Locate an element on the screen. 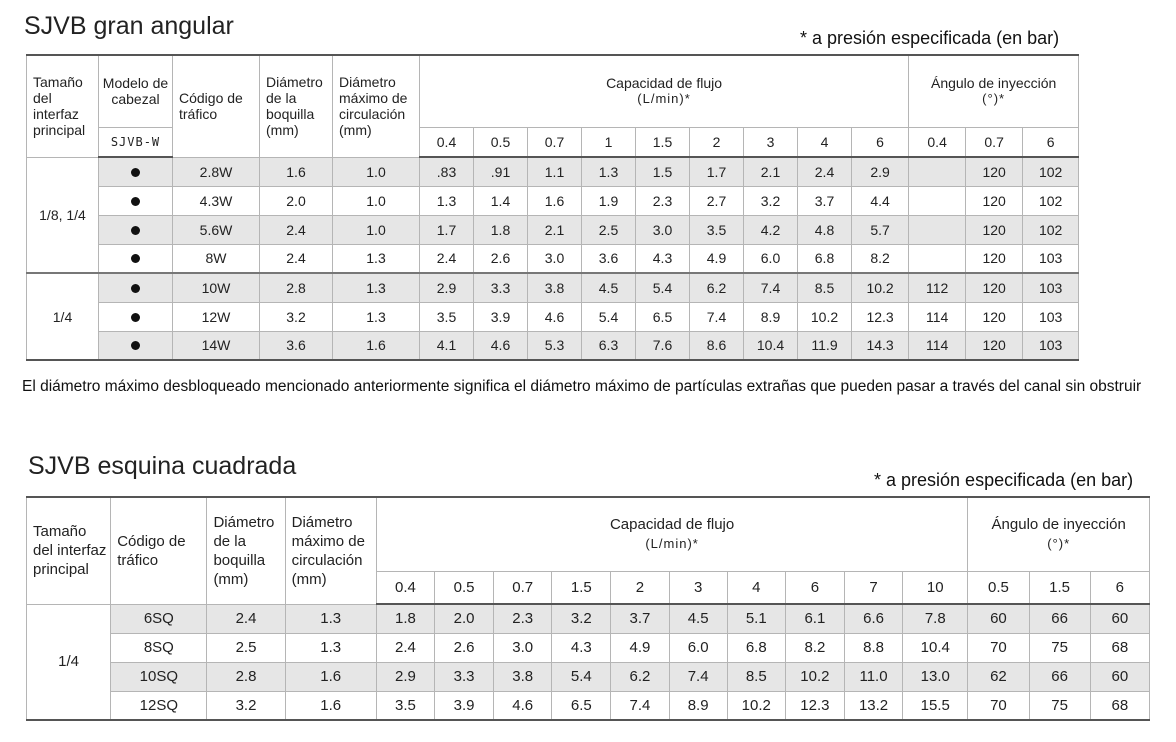 The width and height of the screenshot is (1176, 742). flow-value-cell: 3.8 is located at coordinates (554, 287).